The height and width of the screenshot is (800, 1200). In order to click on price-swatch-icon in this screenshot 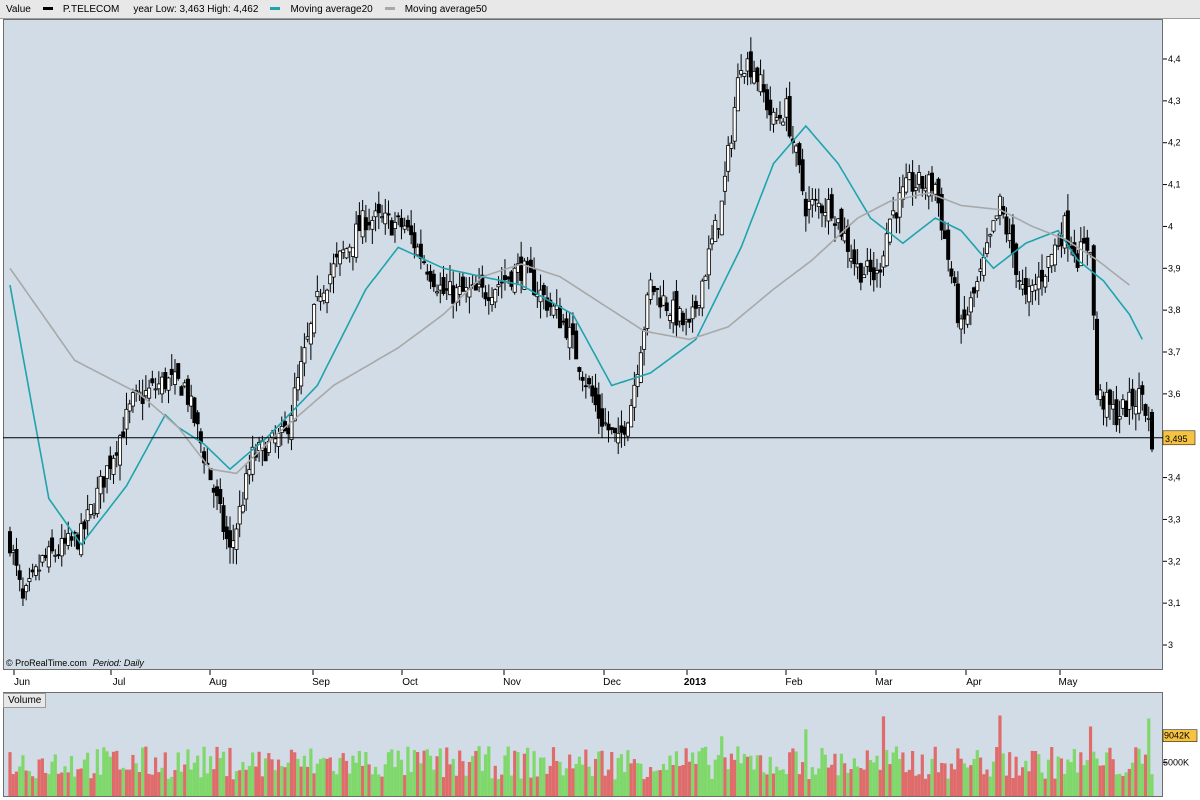, I will do `click(47, 9)`.